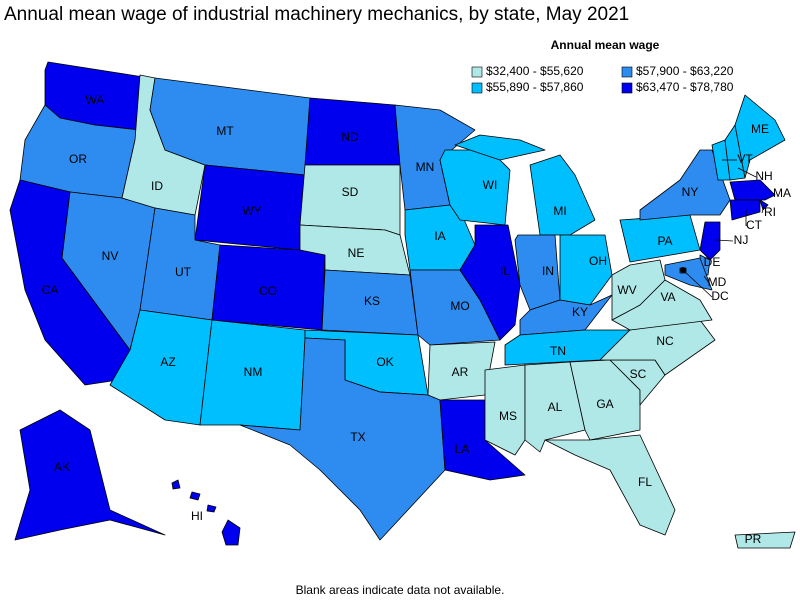  Describe the element at coordinates (535, 87) in the screenshot. I see `legend-label: $55,890 - $57,860` at that location.